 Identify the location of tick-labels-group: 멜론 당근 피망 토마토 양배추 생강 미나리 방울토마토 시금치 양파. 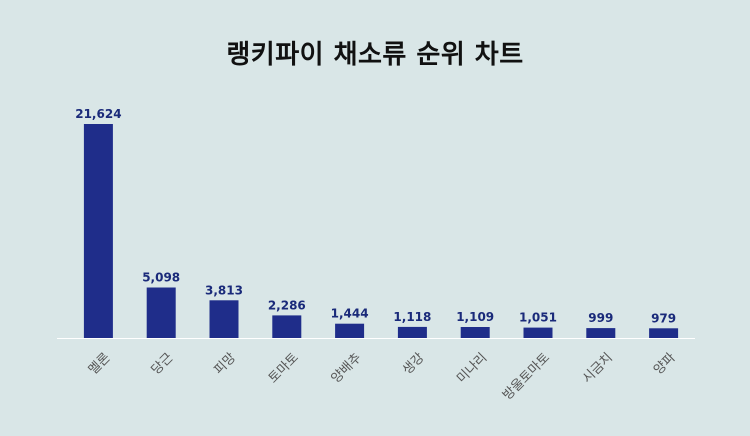
(382, 376).